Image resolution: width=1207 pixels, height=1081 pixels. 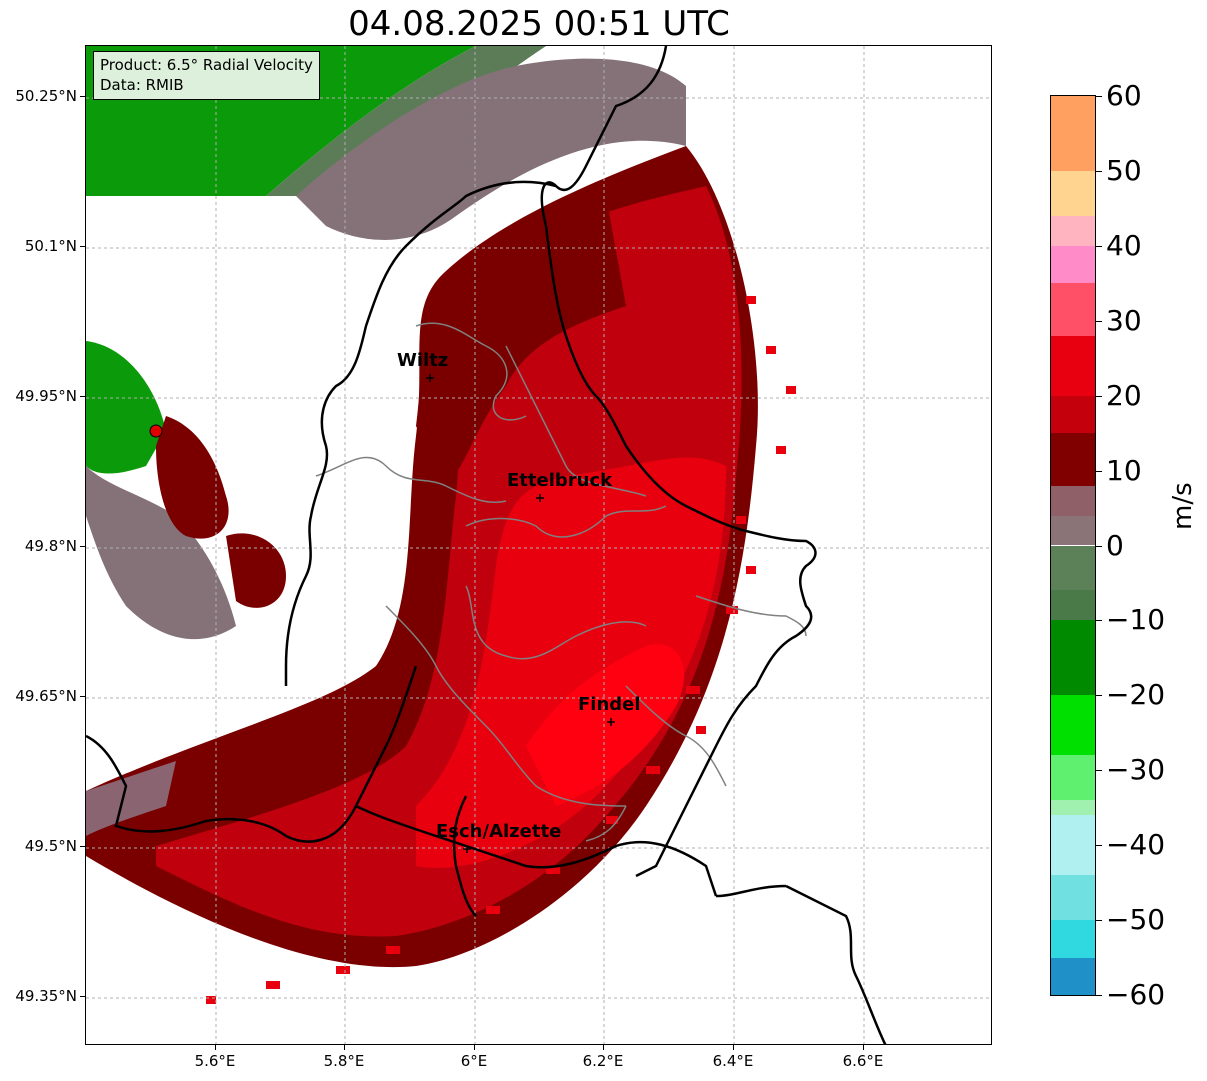 What do you see at coordinates (423, 360) in the screenshot?
I see `city-label-wiltz: Wiltz` at bounding box center [423, 360].